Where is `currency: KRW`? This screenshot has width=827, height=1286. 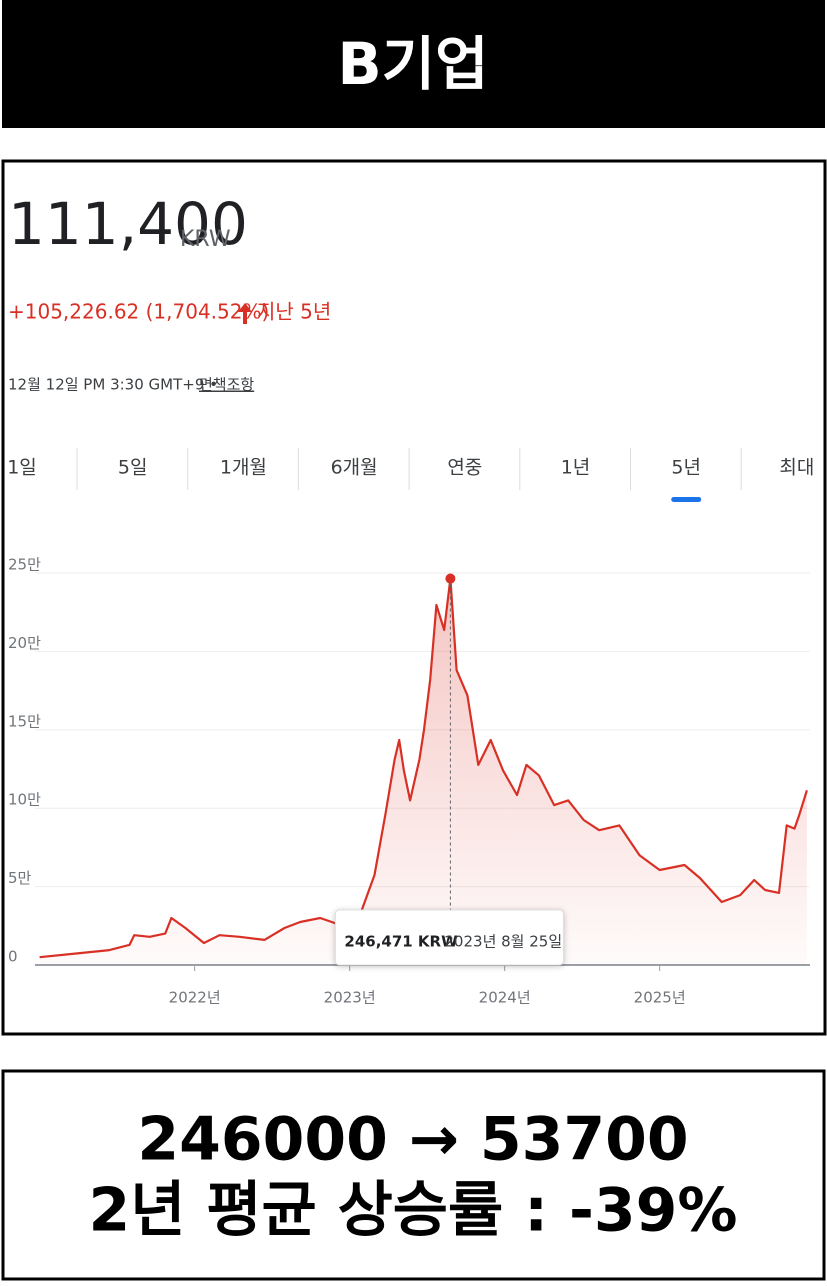 currency: KRW is located at coordinates (205, 239).